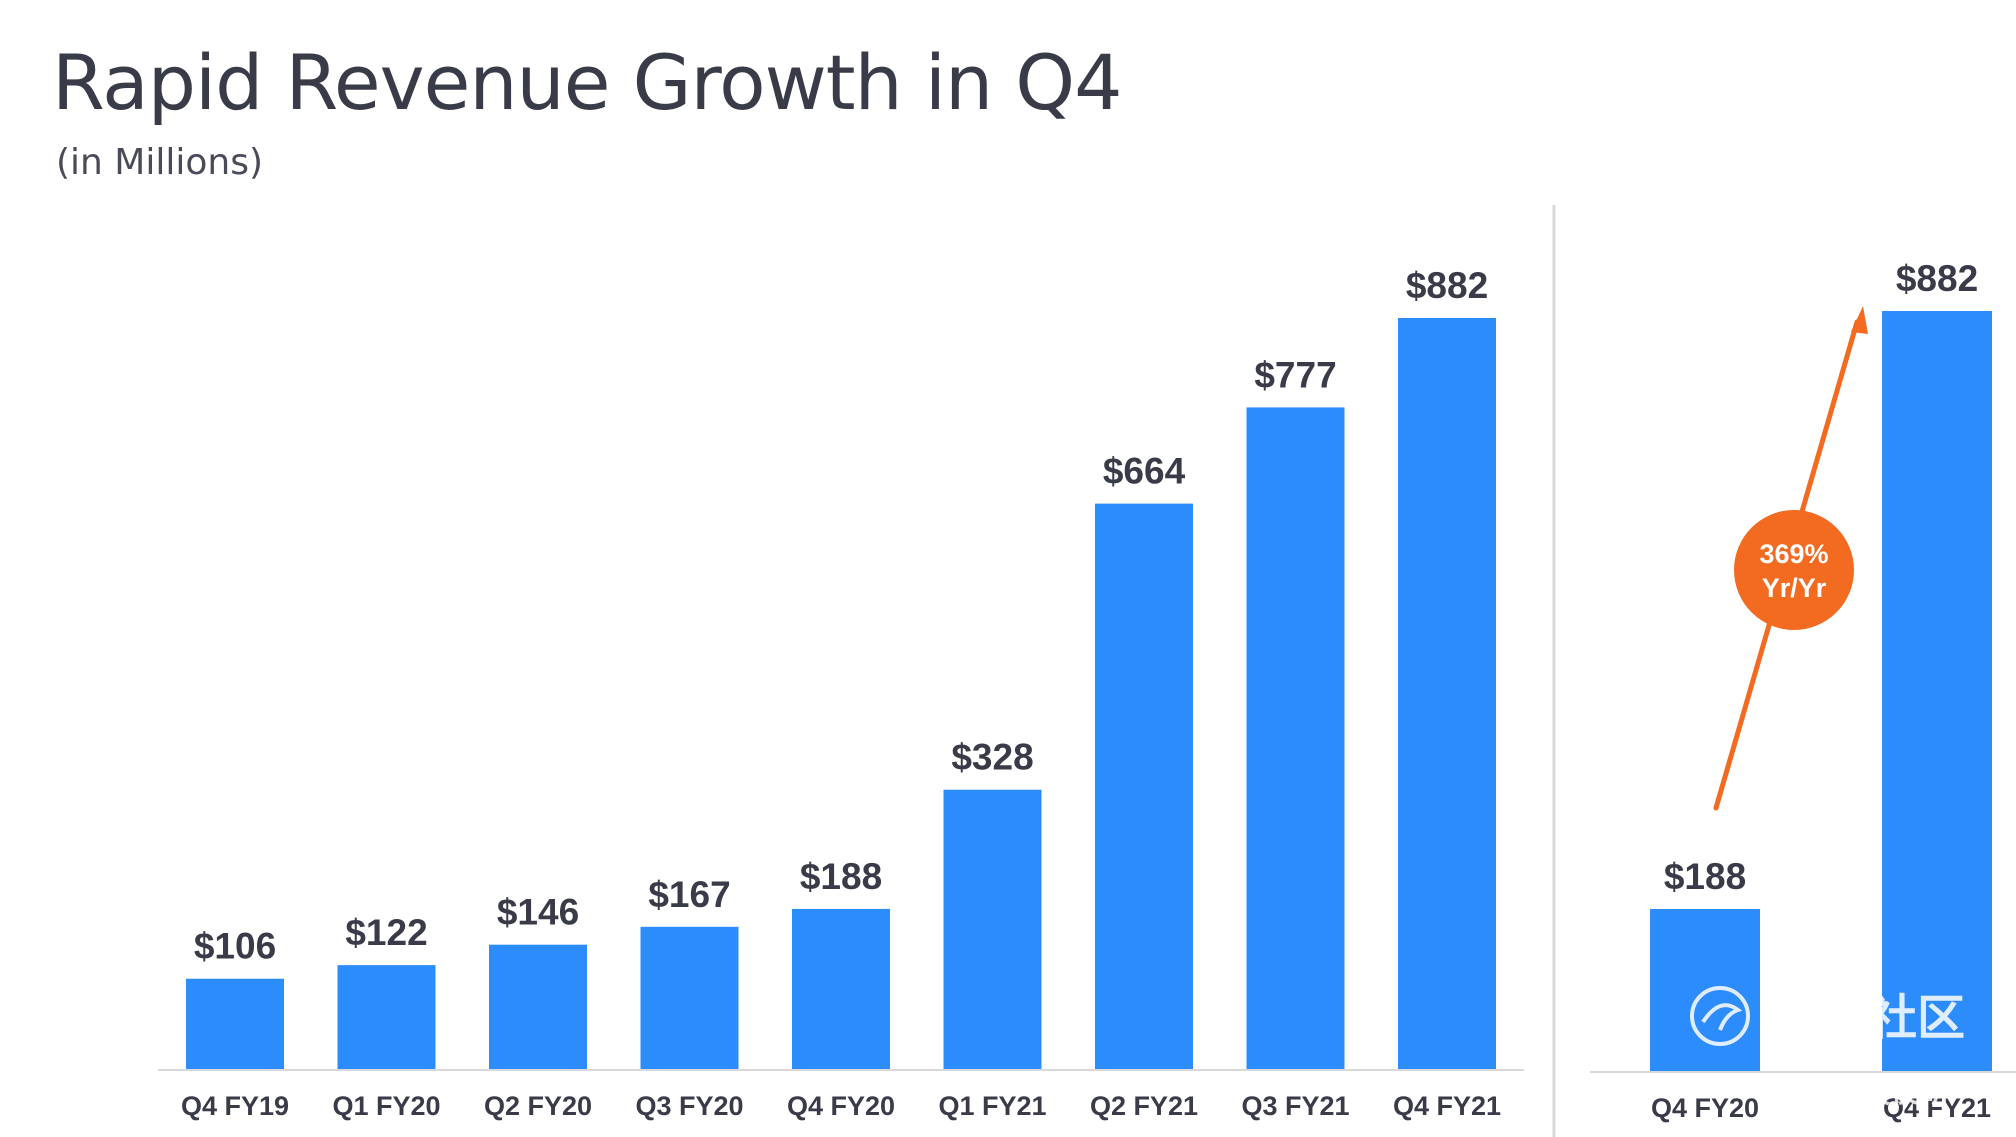  Describe the element at coordinates (689, 894) in the screenshot. I see `data-label: $167` at that location.